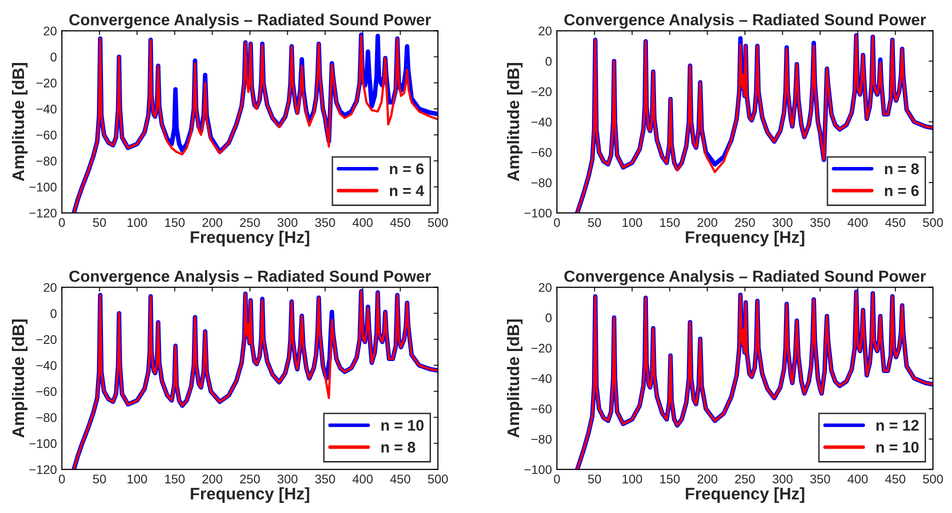 Image resolution: width=952 pixels, height=513 pixels. Describe the element at coordinates (407, 190) in the screenshot. I see `legend-label: n = 4` at that location.